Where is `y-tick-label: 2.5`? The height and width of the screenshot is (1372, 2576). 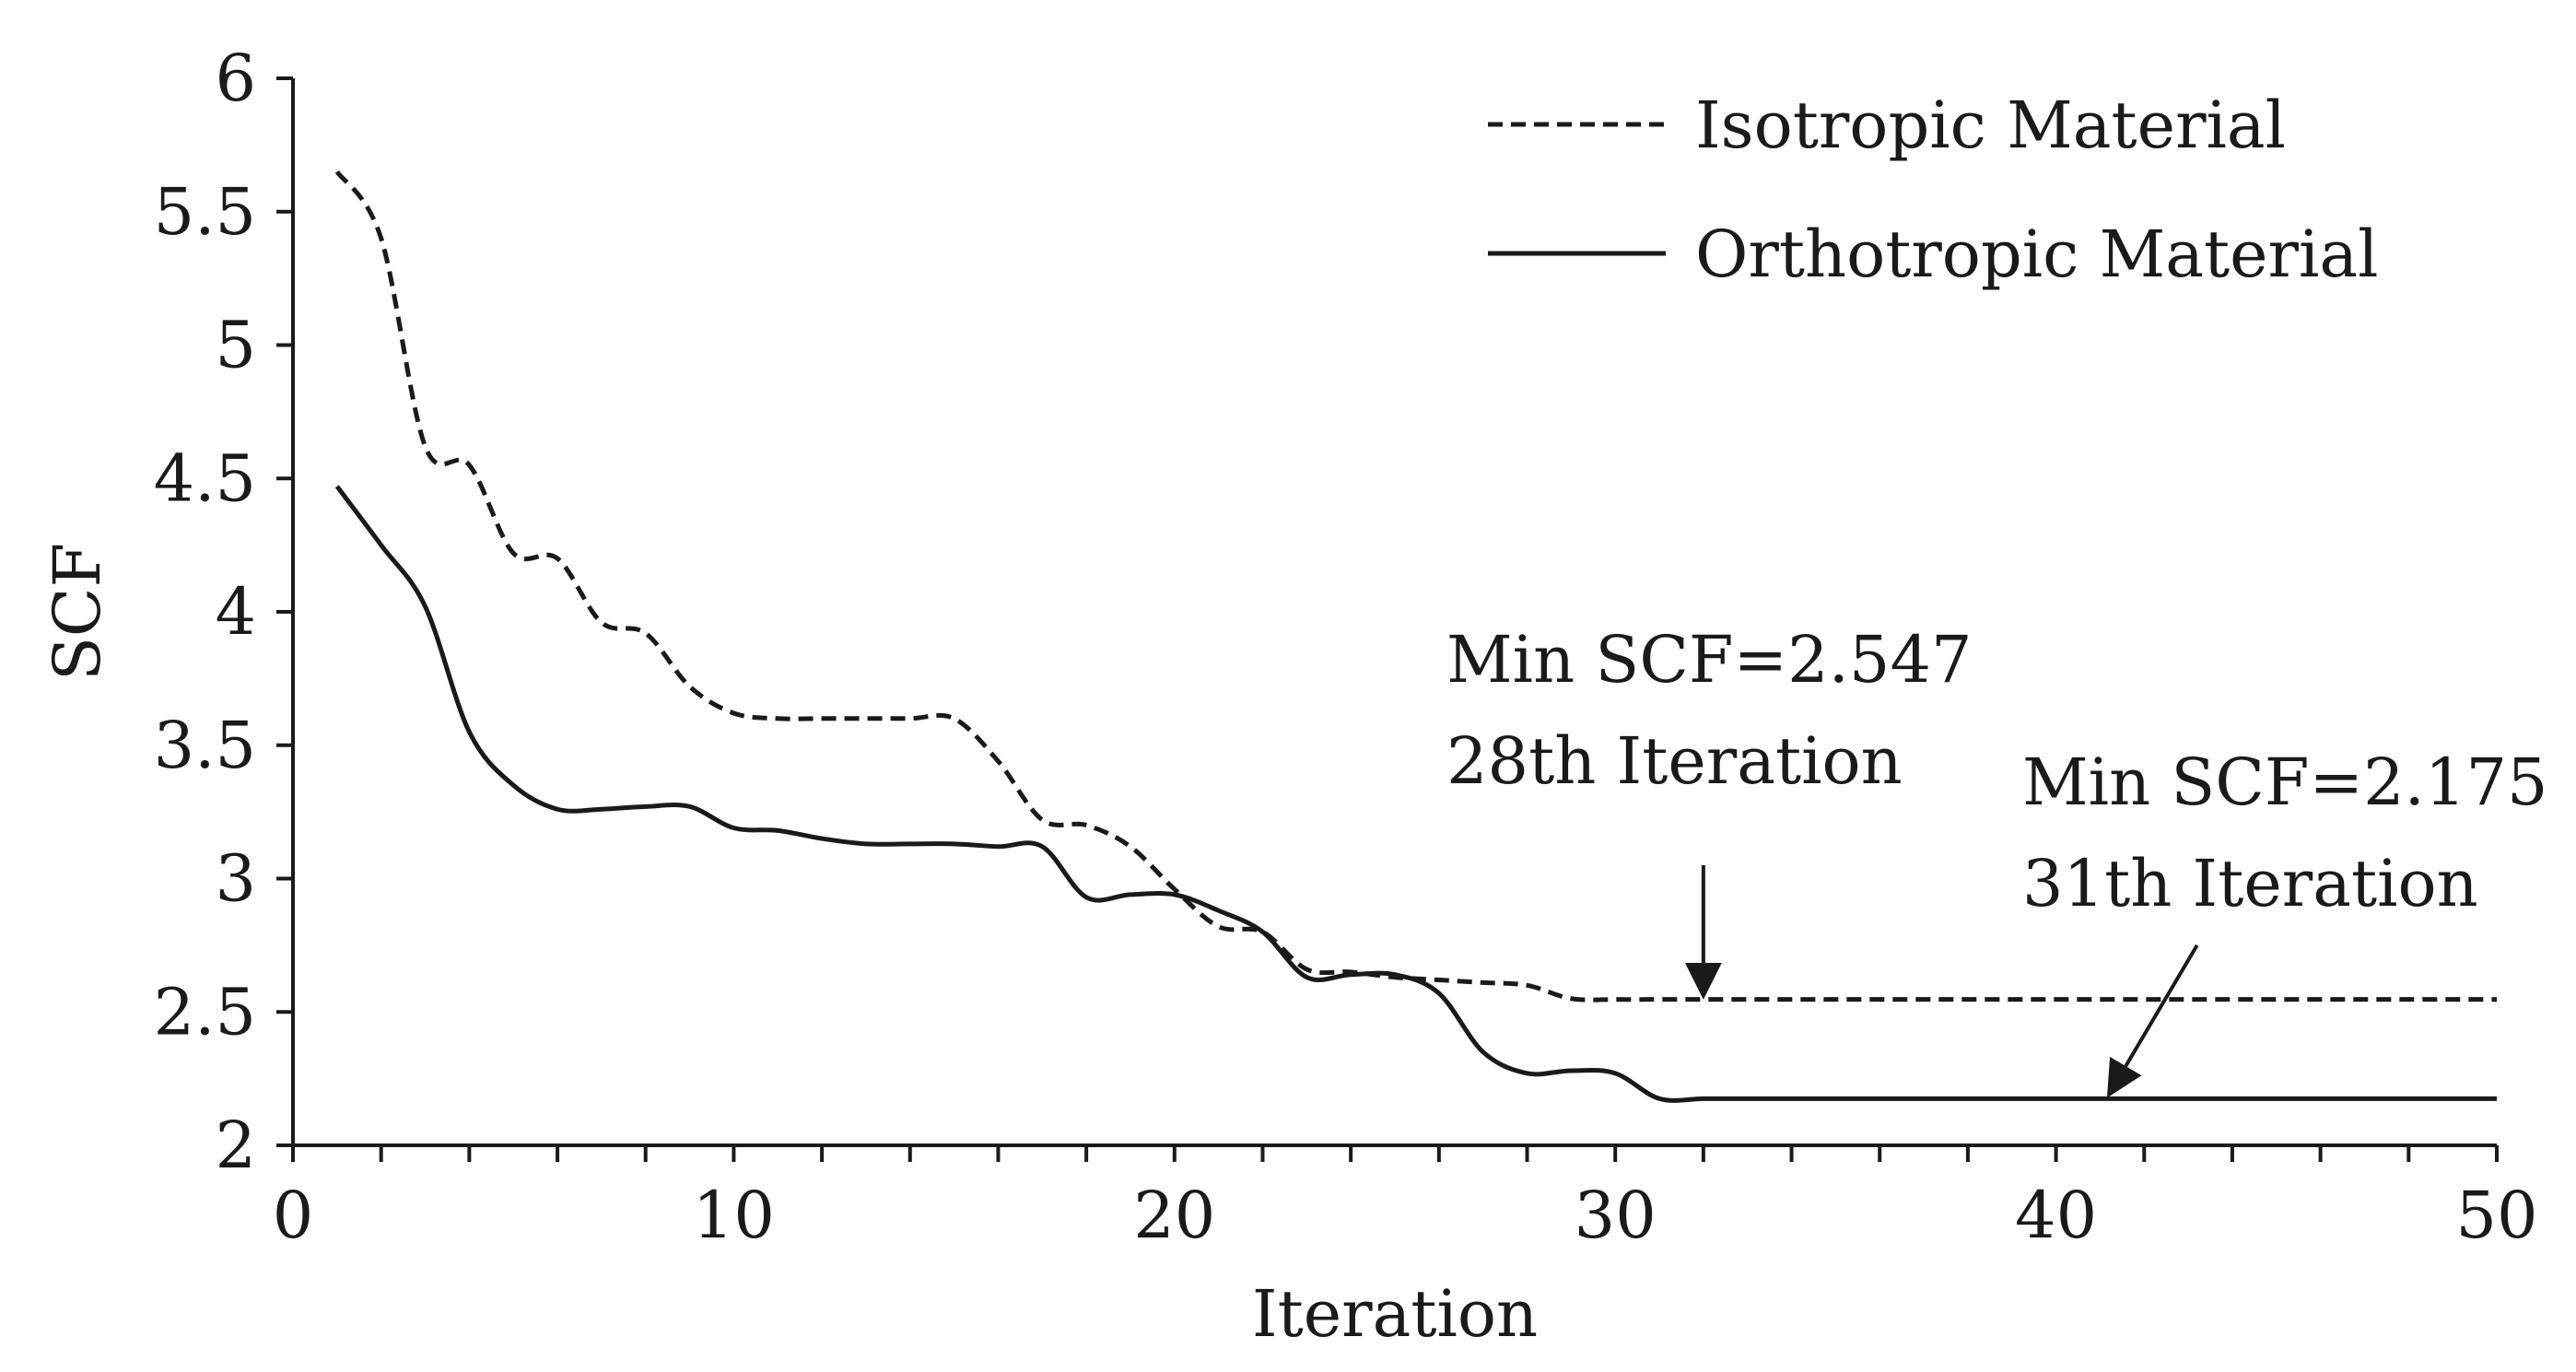 y-tick-label: 2.5 is located at coordinates (205, 1012).